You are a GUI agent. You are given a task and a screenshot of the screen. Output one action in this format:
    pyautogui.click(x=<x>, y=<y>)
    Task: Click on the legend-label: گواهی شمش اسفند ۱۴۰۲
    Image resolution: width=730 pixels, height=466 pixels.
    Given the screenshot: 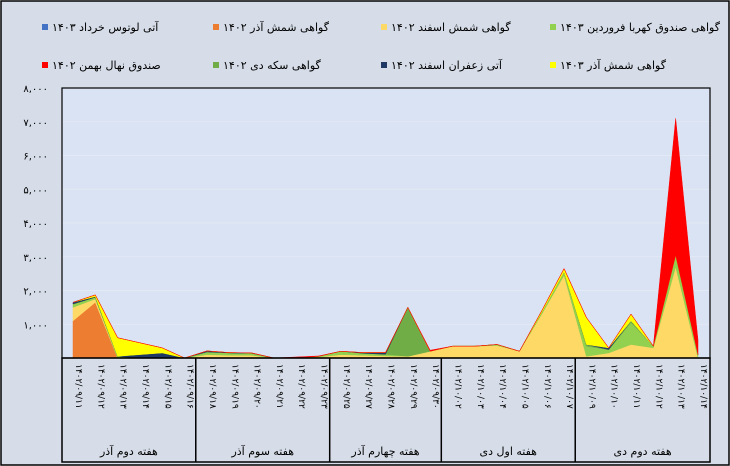 What is the action you would take?
    pyautogui.click(x=451, y=27)
    